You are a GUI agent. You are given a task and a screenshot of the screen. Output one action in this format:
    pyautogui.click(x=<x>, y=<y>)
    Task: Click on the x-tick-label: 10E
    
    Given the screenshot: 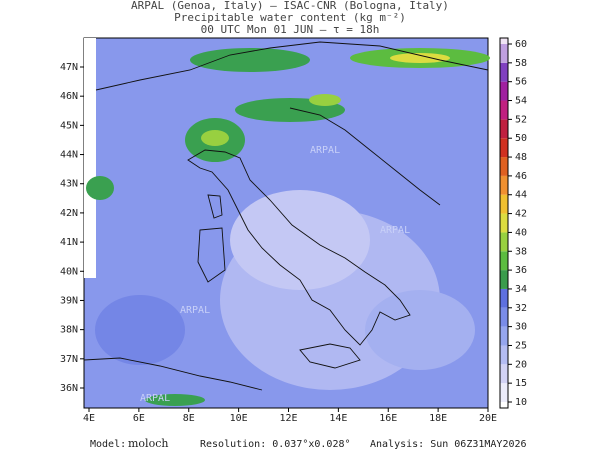 What is the action you would take?
    pyautogui.click(x=239, y=418)
    